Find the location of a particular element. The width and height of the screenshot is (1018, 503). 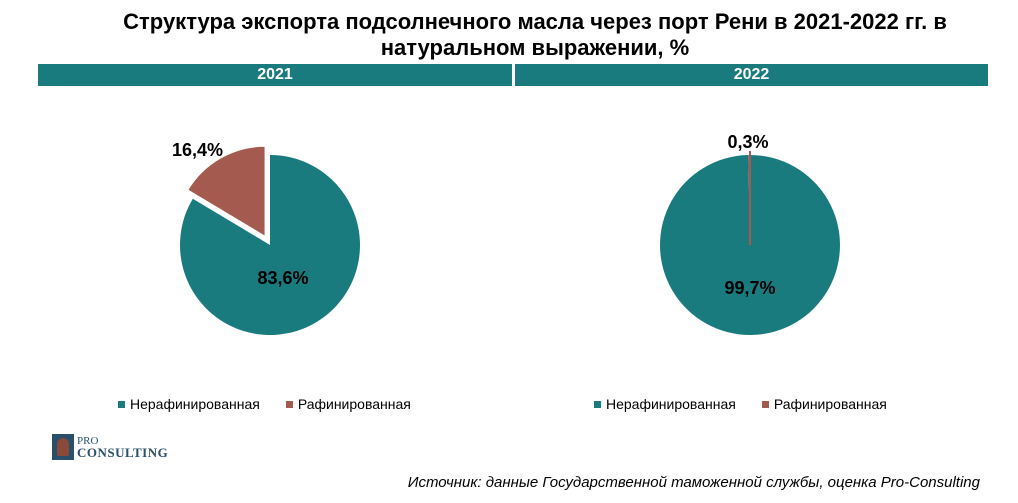

data-label-unrefined: 83,6% is located at coordinates (282, 278).